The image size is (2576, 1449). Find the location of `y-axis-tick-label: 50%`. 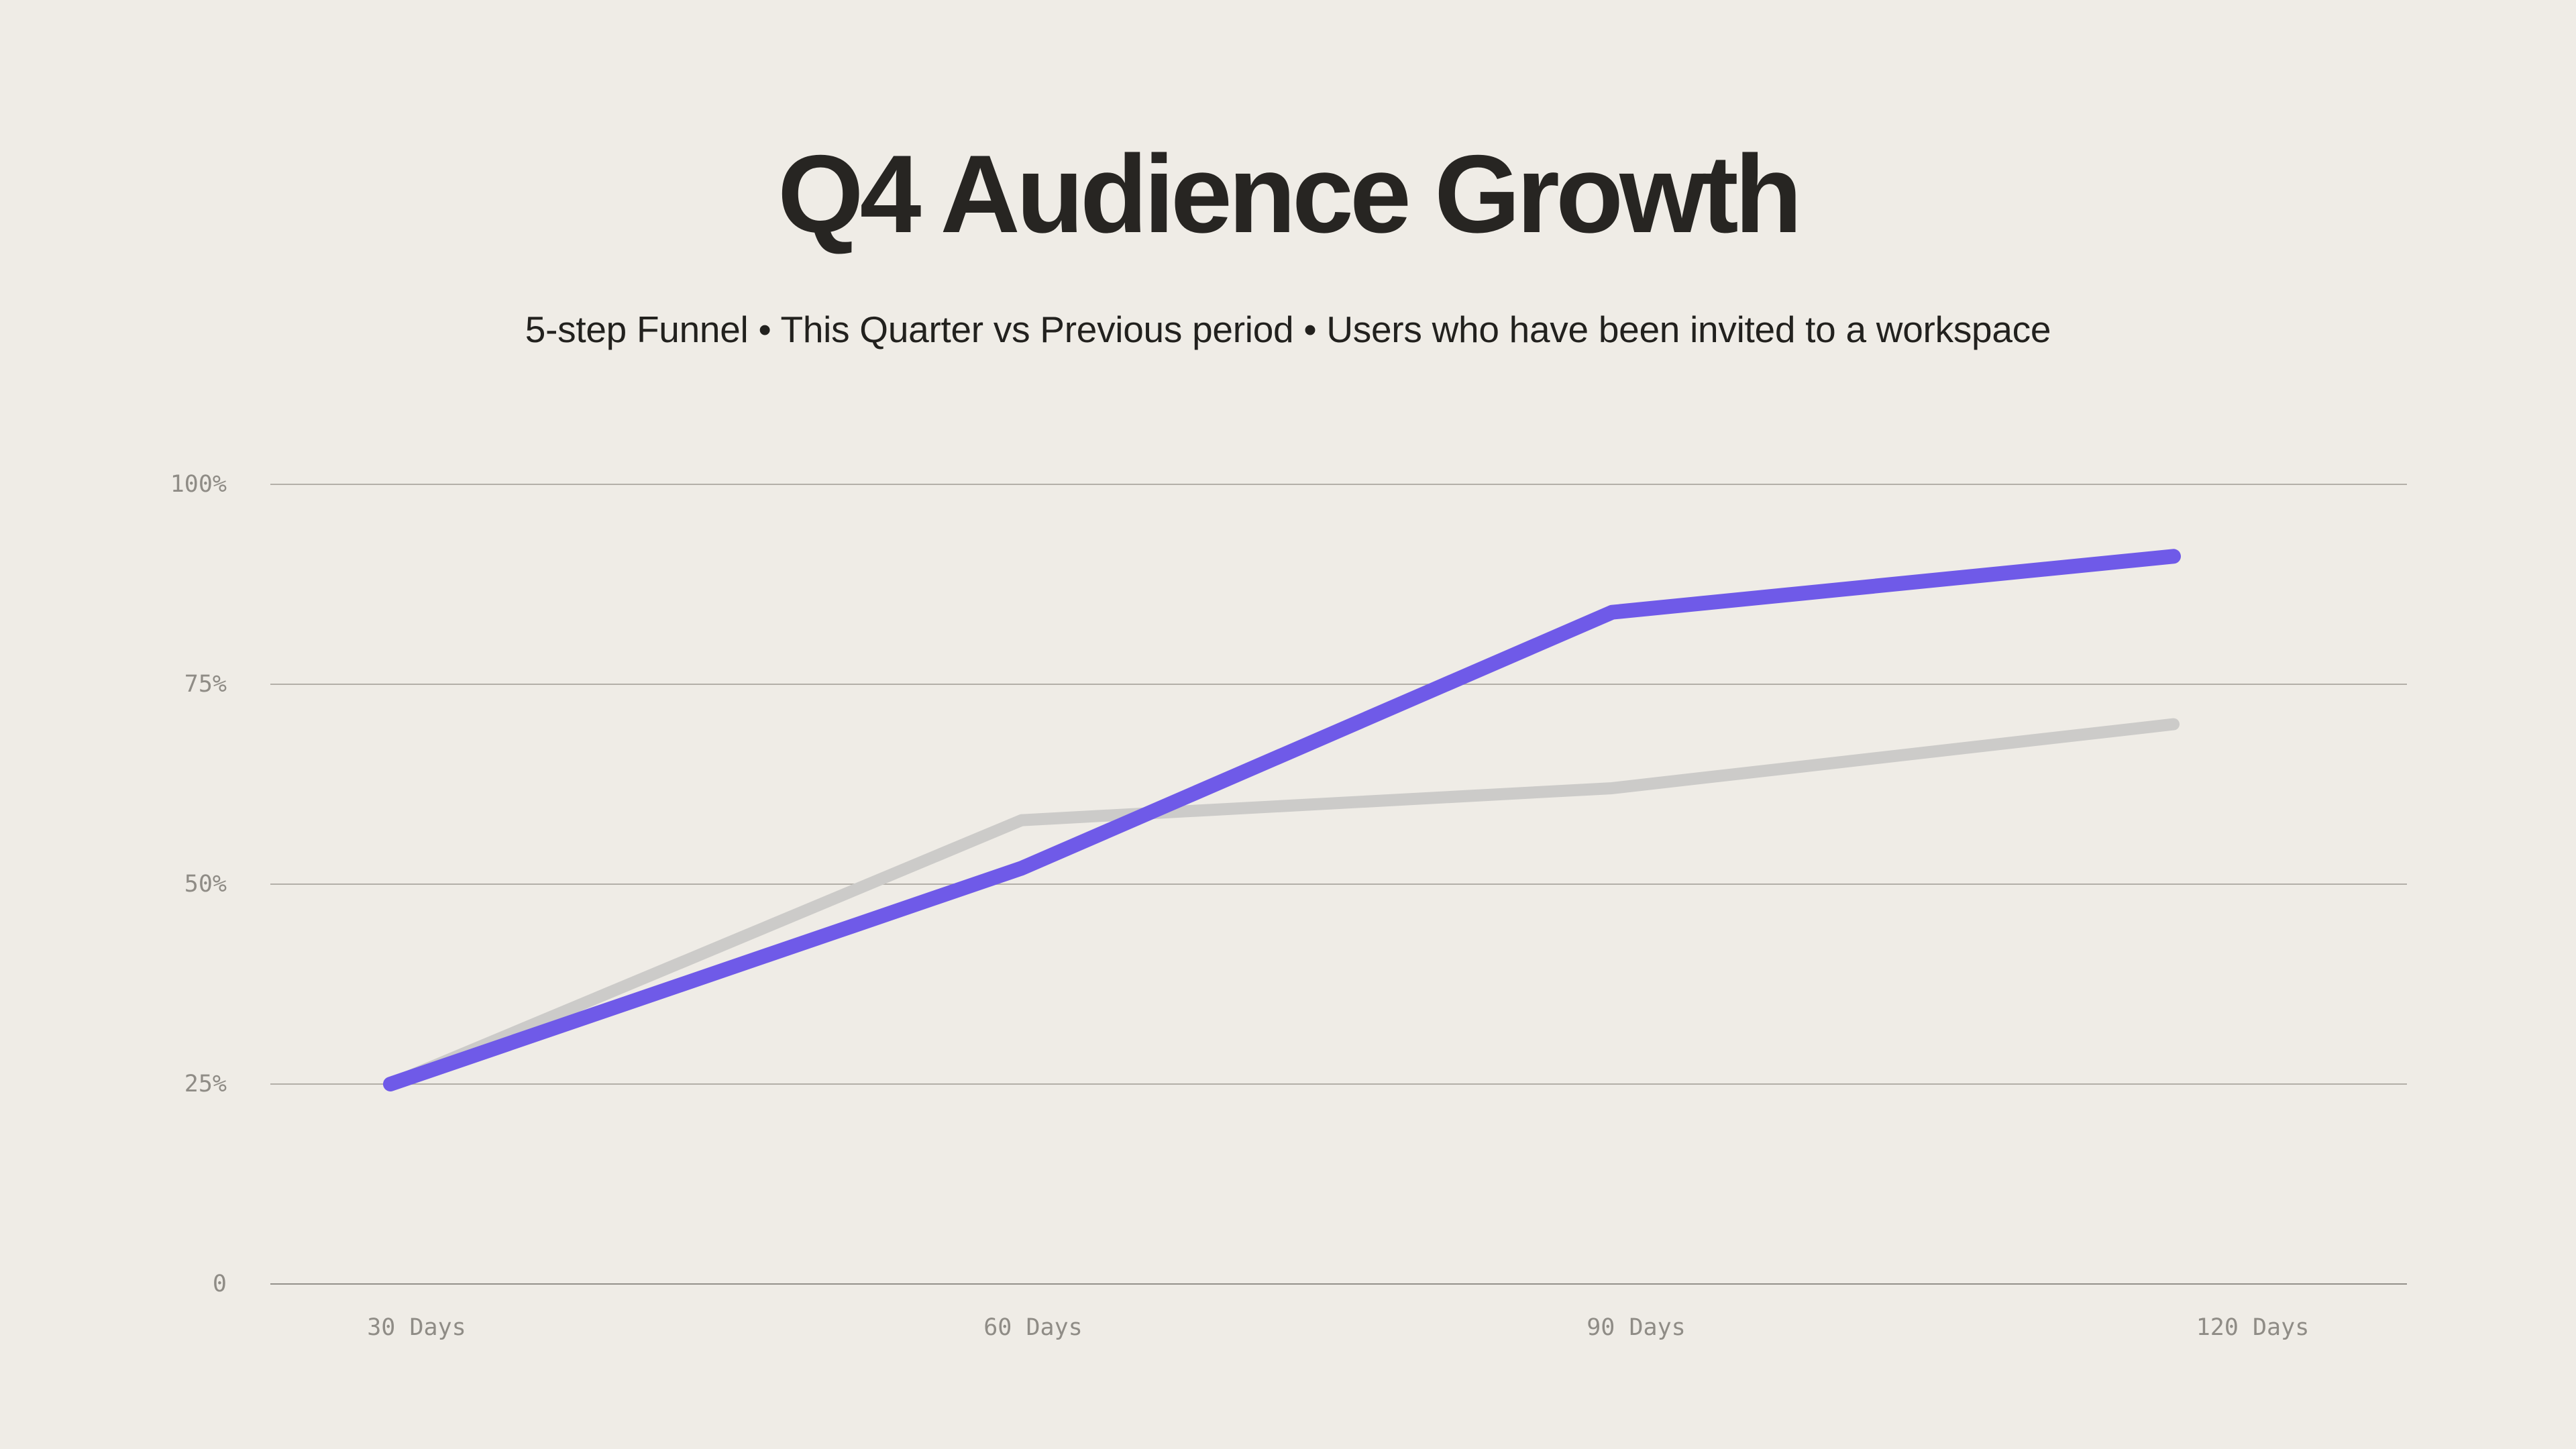

y-axis-tick-label: 50% is located at coordinates (205, 884).